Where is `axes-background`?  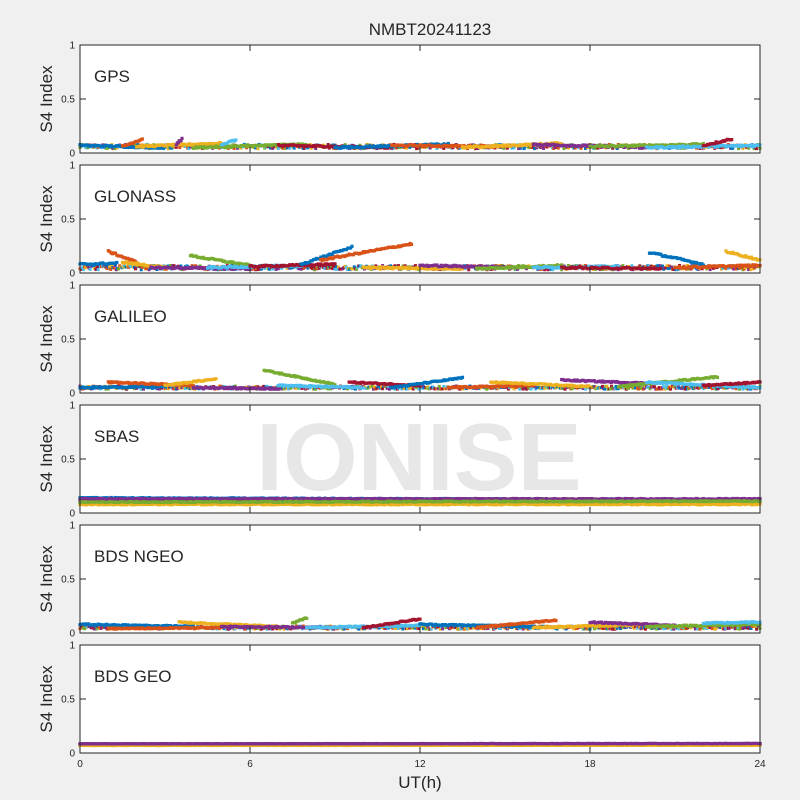
axes-background is located at coordinates (420, 99).